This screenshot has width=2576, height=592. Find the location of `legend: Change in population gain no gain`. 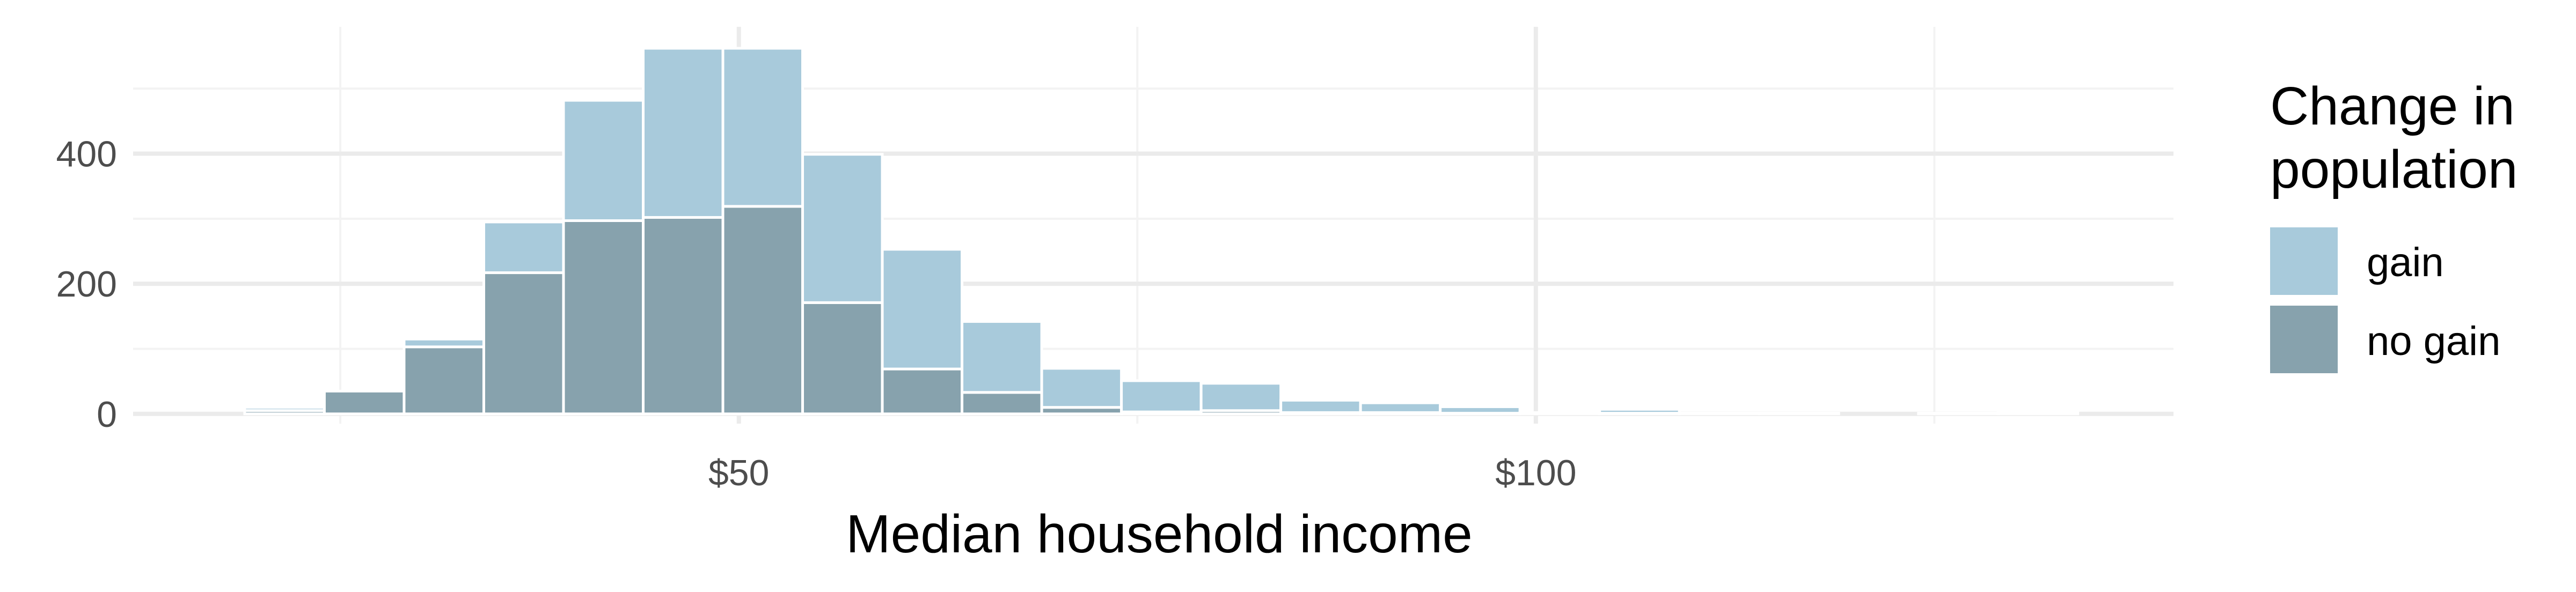

legend: Change in population gain no gain is located at coordinates (2394, 225).